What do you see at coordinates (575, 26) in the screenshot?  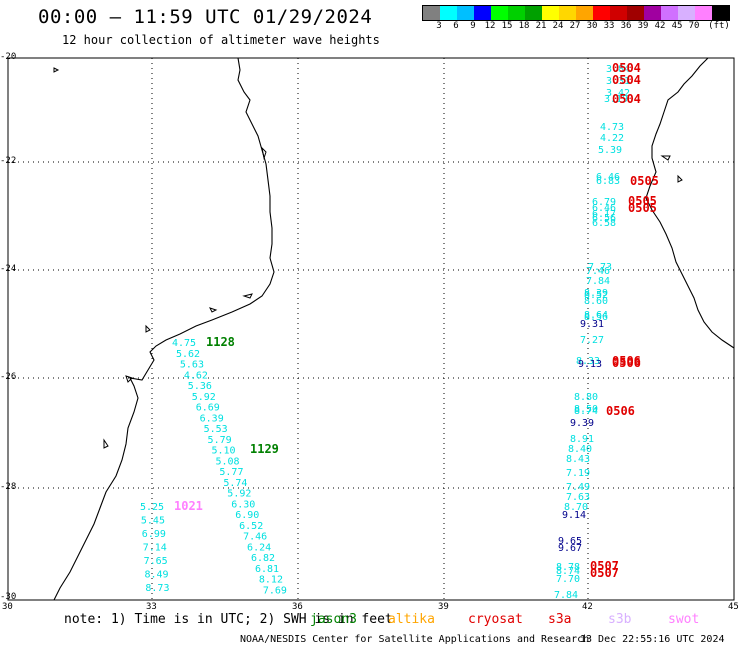 I see `scale-label: 27` at bounding box center [575, 26].